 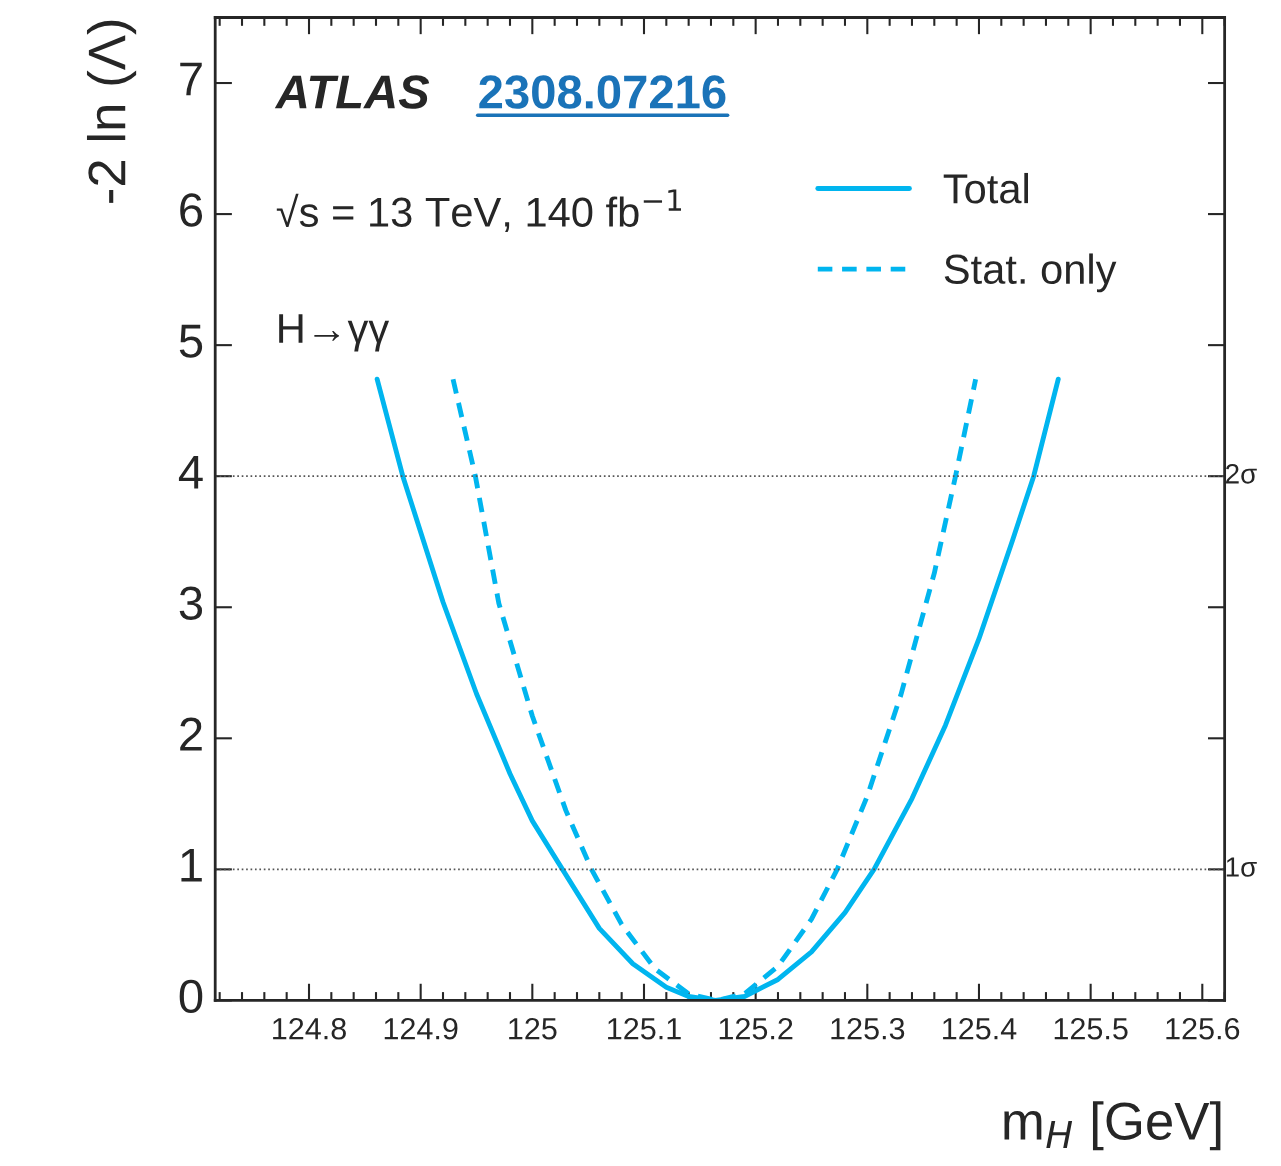 What do you see at coordinates (756, 1028) in the screenshot?
I see `x-tick-label: 125.2` at bounding box center [756, 1028].